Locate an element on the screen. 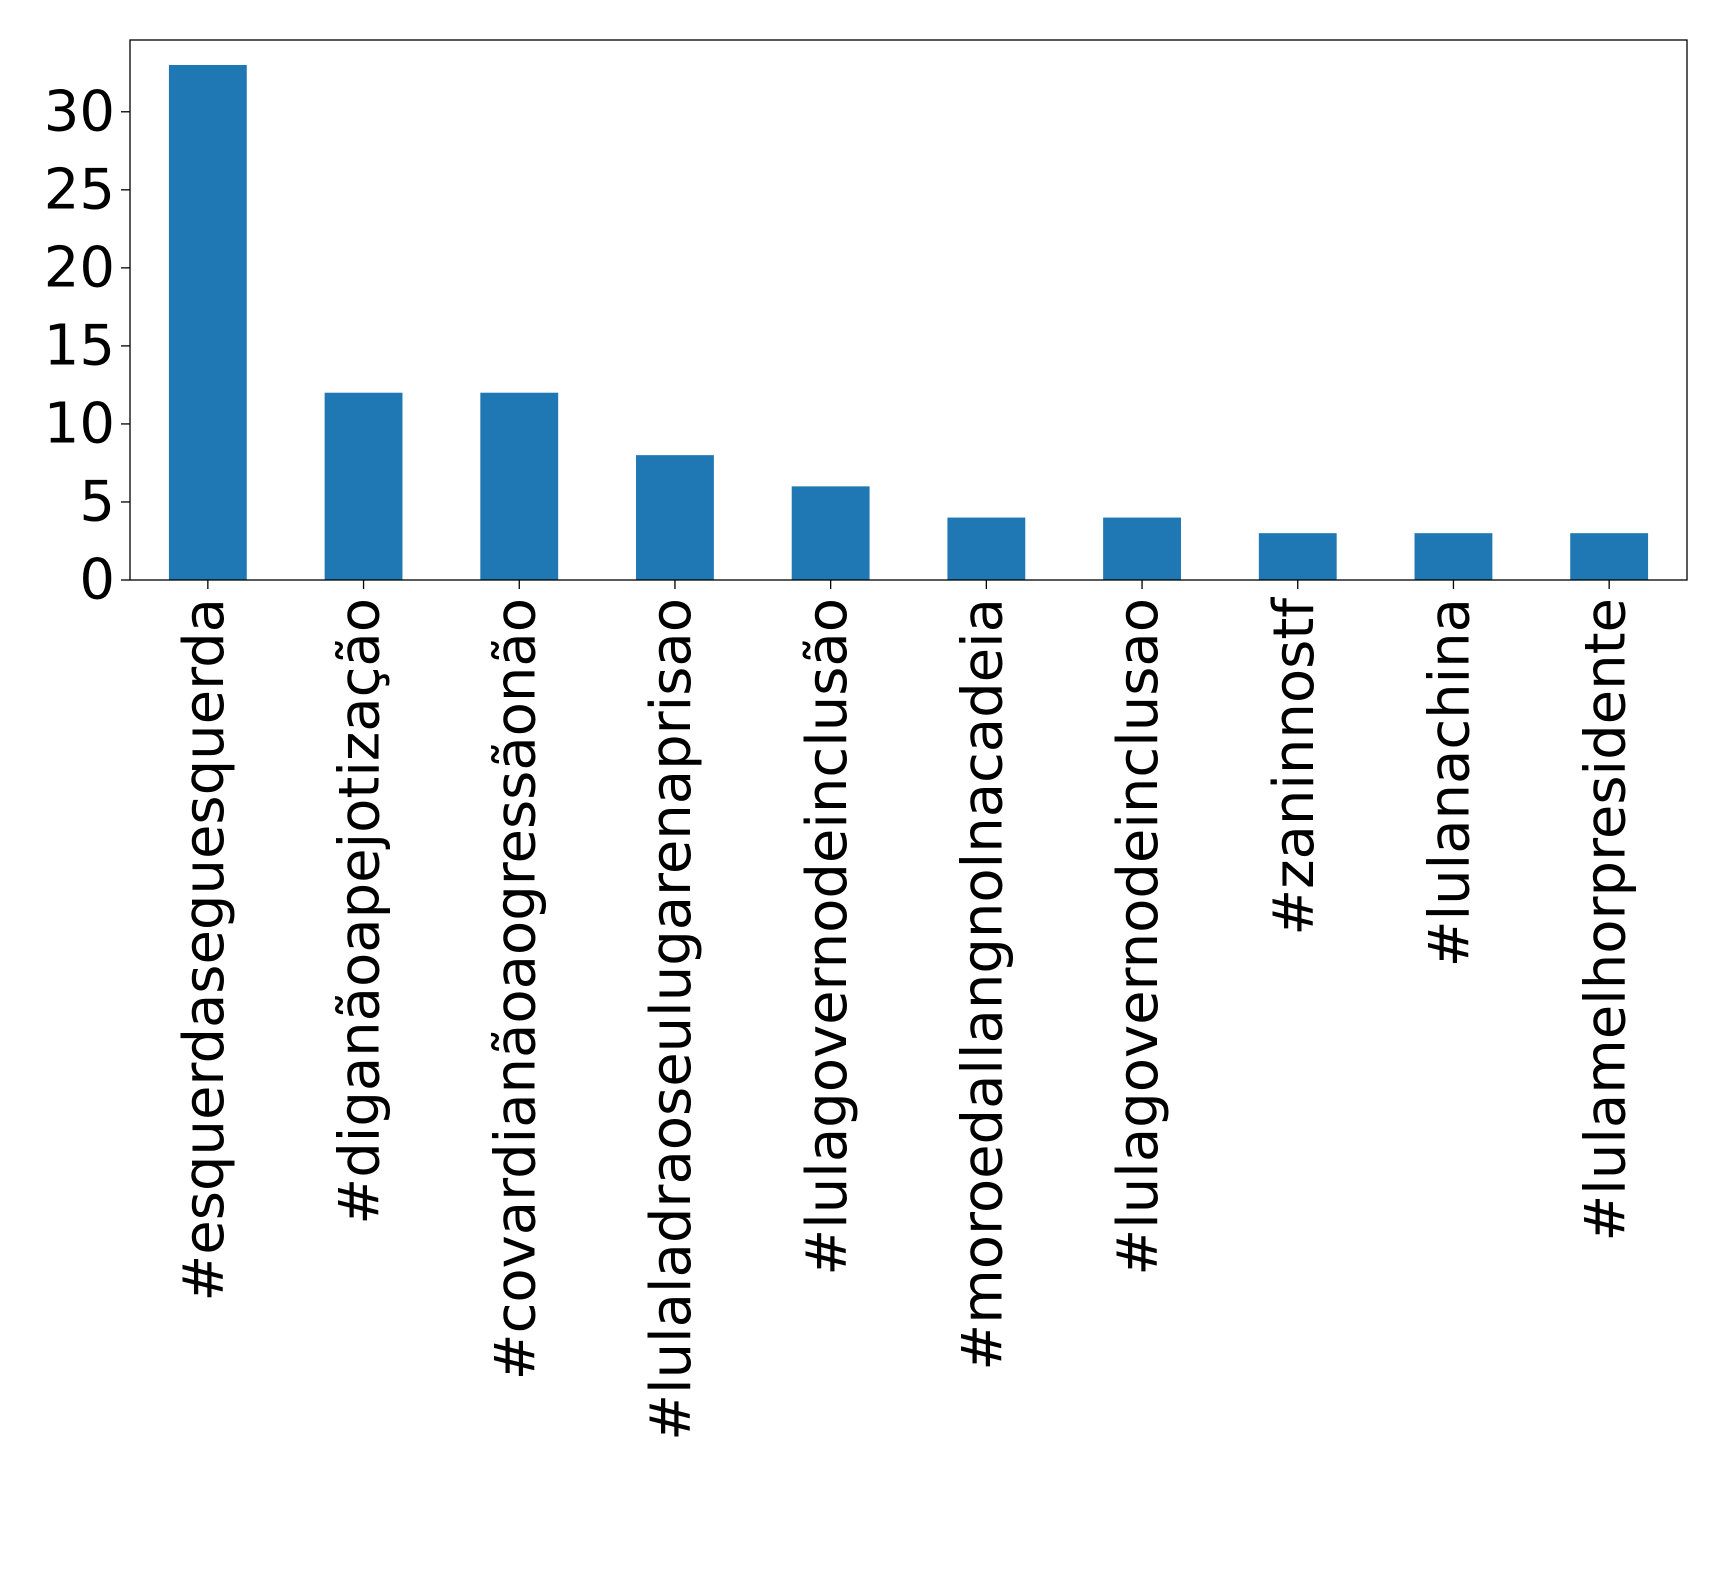  x-tick-label: #lulagovernodeinclusao is located at coordinates (1138, 937).